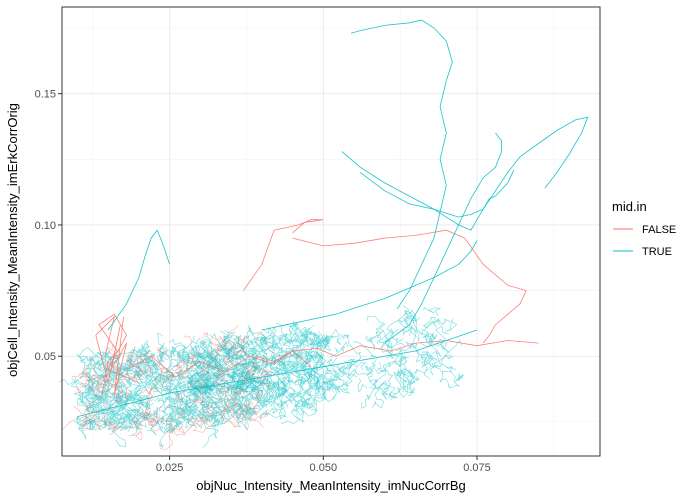  What do you see at coordinates (629, 206) in the screenshot?
I see `legend-title: mid.in` at bounding box center [629, 206].